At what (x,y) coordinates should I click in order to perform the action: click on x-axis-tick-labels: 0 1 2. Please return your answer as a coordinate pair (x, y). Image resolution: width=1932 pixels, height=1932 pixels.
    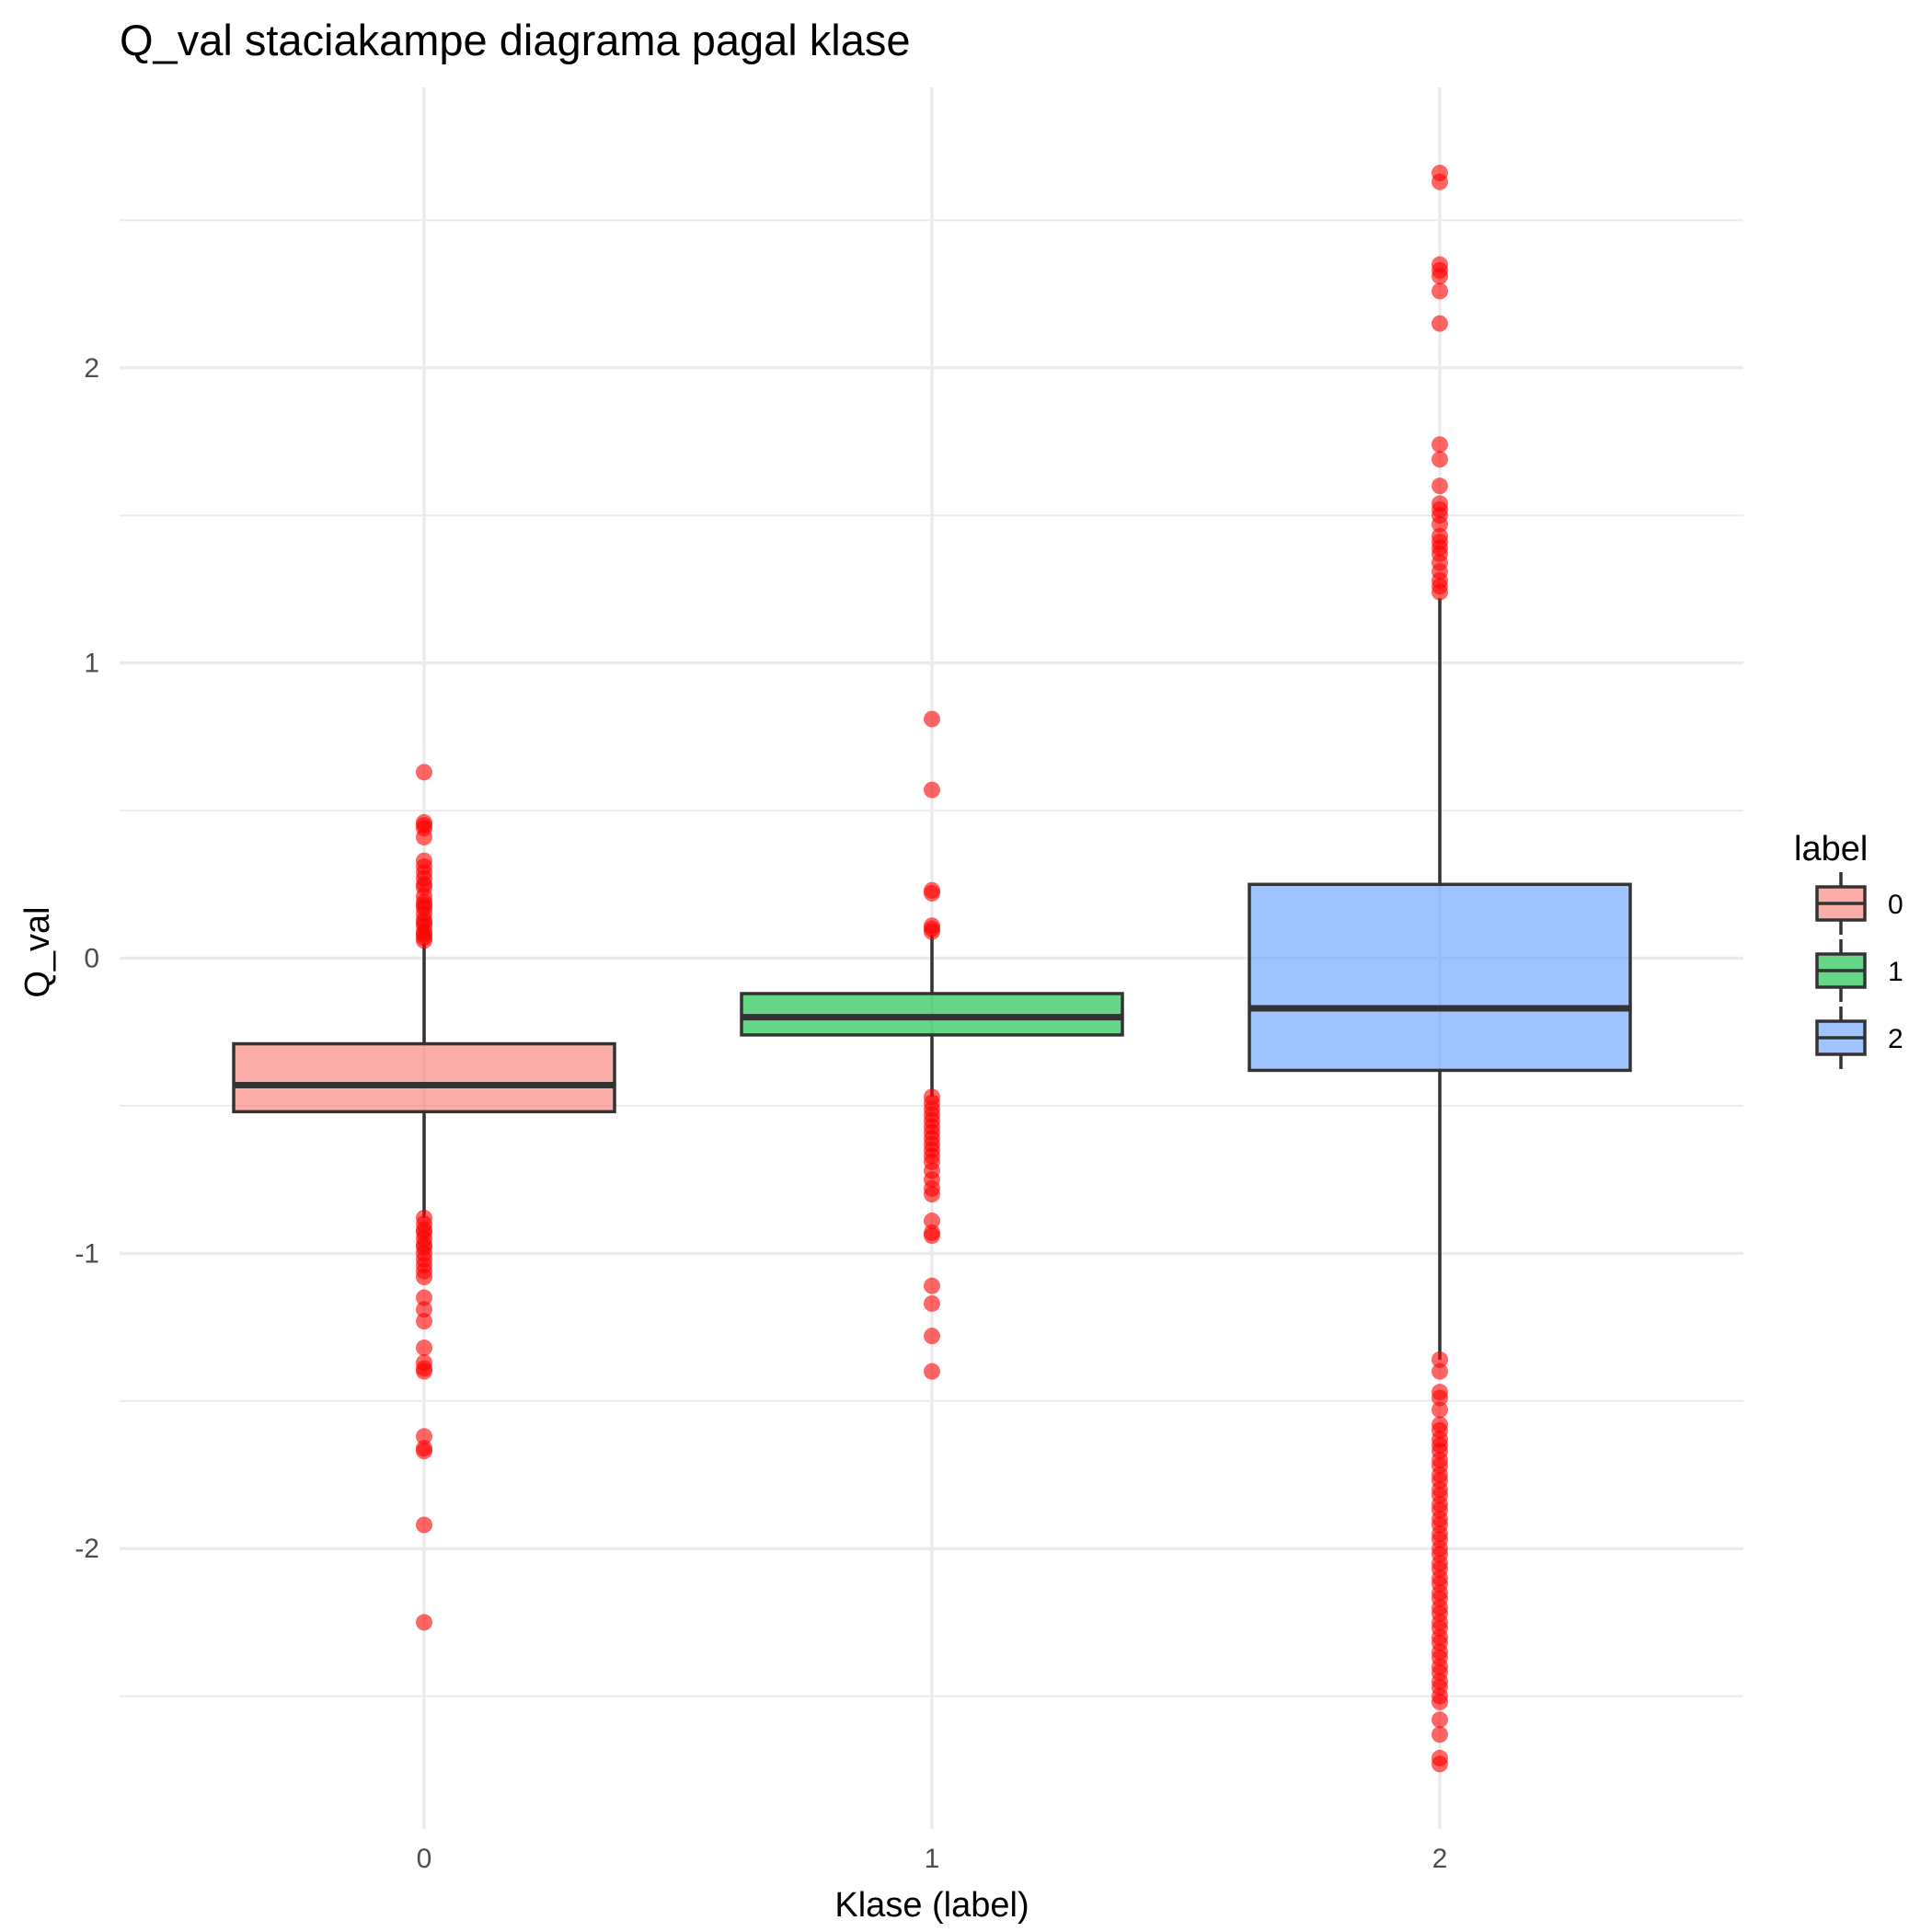
    Looking at the image, I should click on (932, 1859).